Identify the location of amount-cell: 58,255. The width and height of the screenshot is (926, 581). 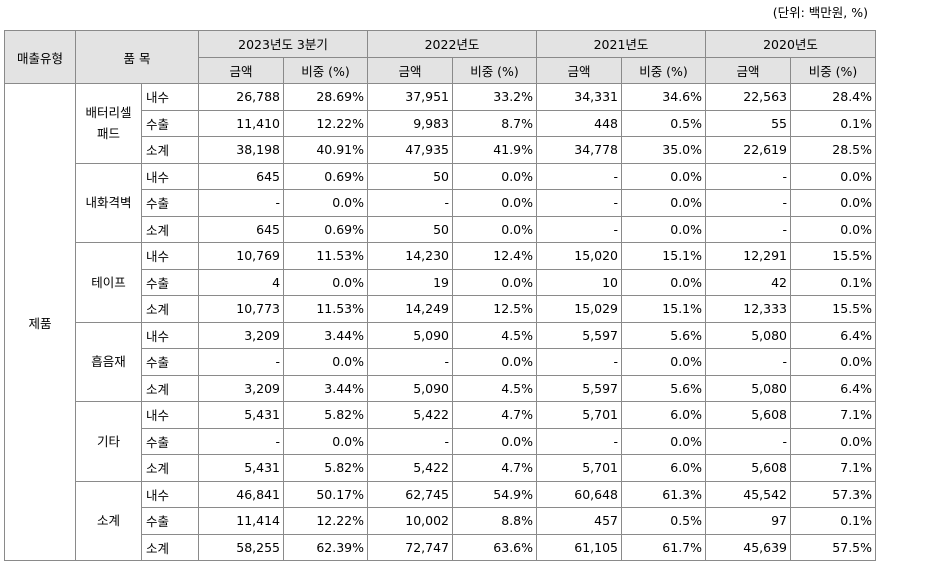
(241, 547).